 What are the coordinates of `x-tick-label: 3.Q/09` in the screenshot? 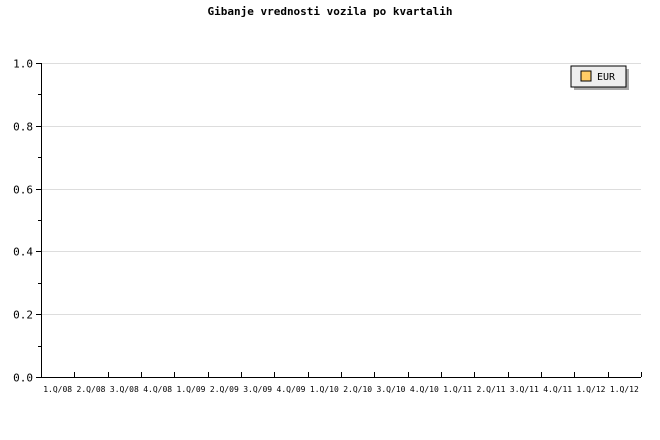 It's located at (257, 389).